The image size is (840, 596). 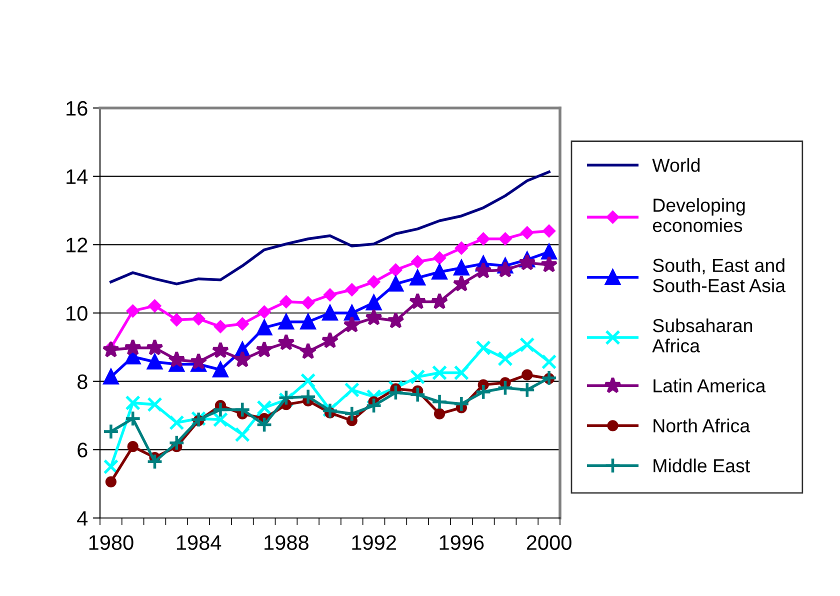 I want to click on x-tick-label: 1980, so click(x=111, y=542).